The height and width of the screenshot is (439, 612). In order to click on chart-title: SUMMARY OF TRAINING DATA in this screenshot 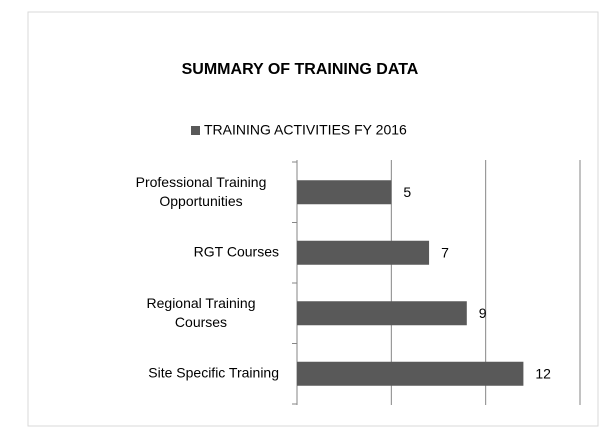, I will do `click(300, 69)`.